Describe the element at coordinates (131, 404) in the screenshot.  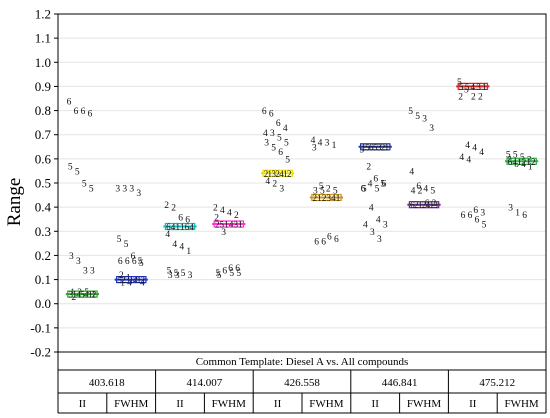
I see `subgroup-label: FWHM` at that location.